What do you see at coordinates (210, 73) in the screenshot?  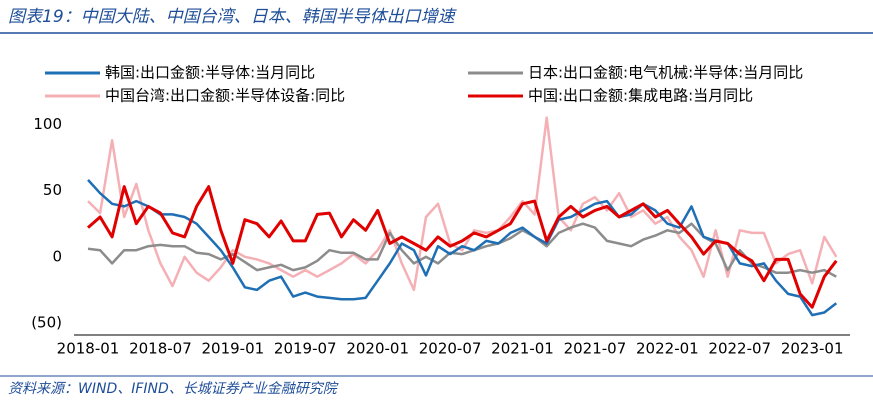 I see `legend-label: 韩国:出口金额:半导体:当月同比` at bounding box center [210, 73].